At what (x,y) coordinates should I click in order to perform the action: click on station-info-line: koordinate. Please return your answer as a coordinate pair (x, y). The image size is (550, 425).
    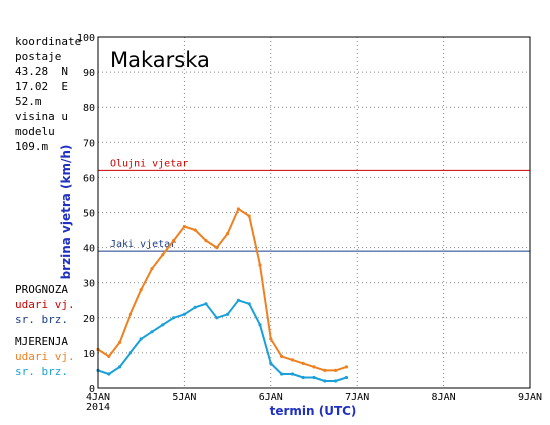
    Looking at the image, I should click on (48, 41).